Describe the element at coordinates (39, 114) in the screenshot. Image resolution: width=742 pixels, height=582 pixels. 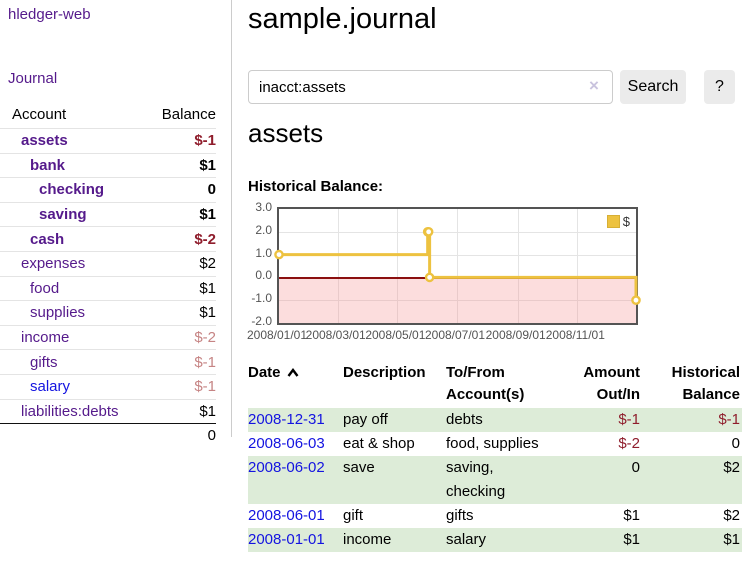
I see `account-column-header: Account` at that location.